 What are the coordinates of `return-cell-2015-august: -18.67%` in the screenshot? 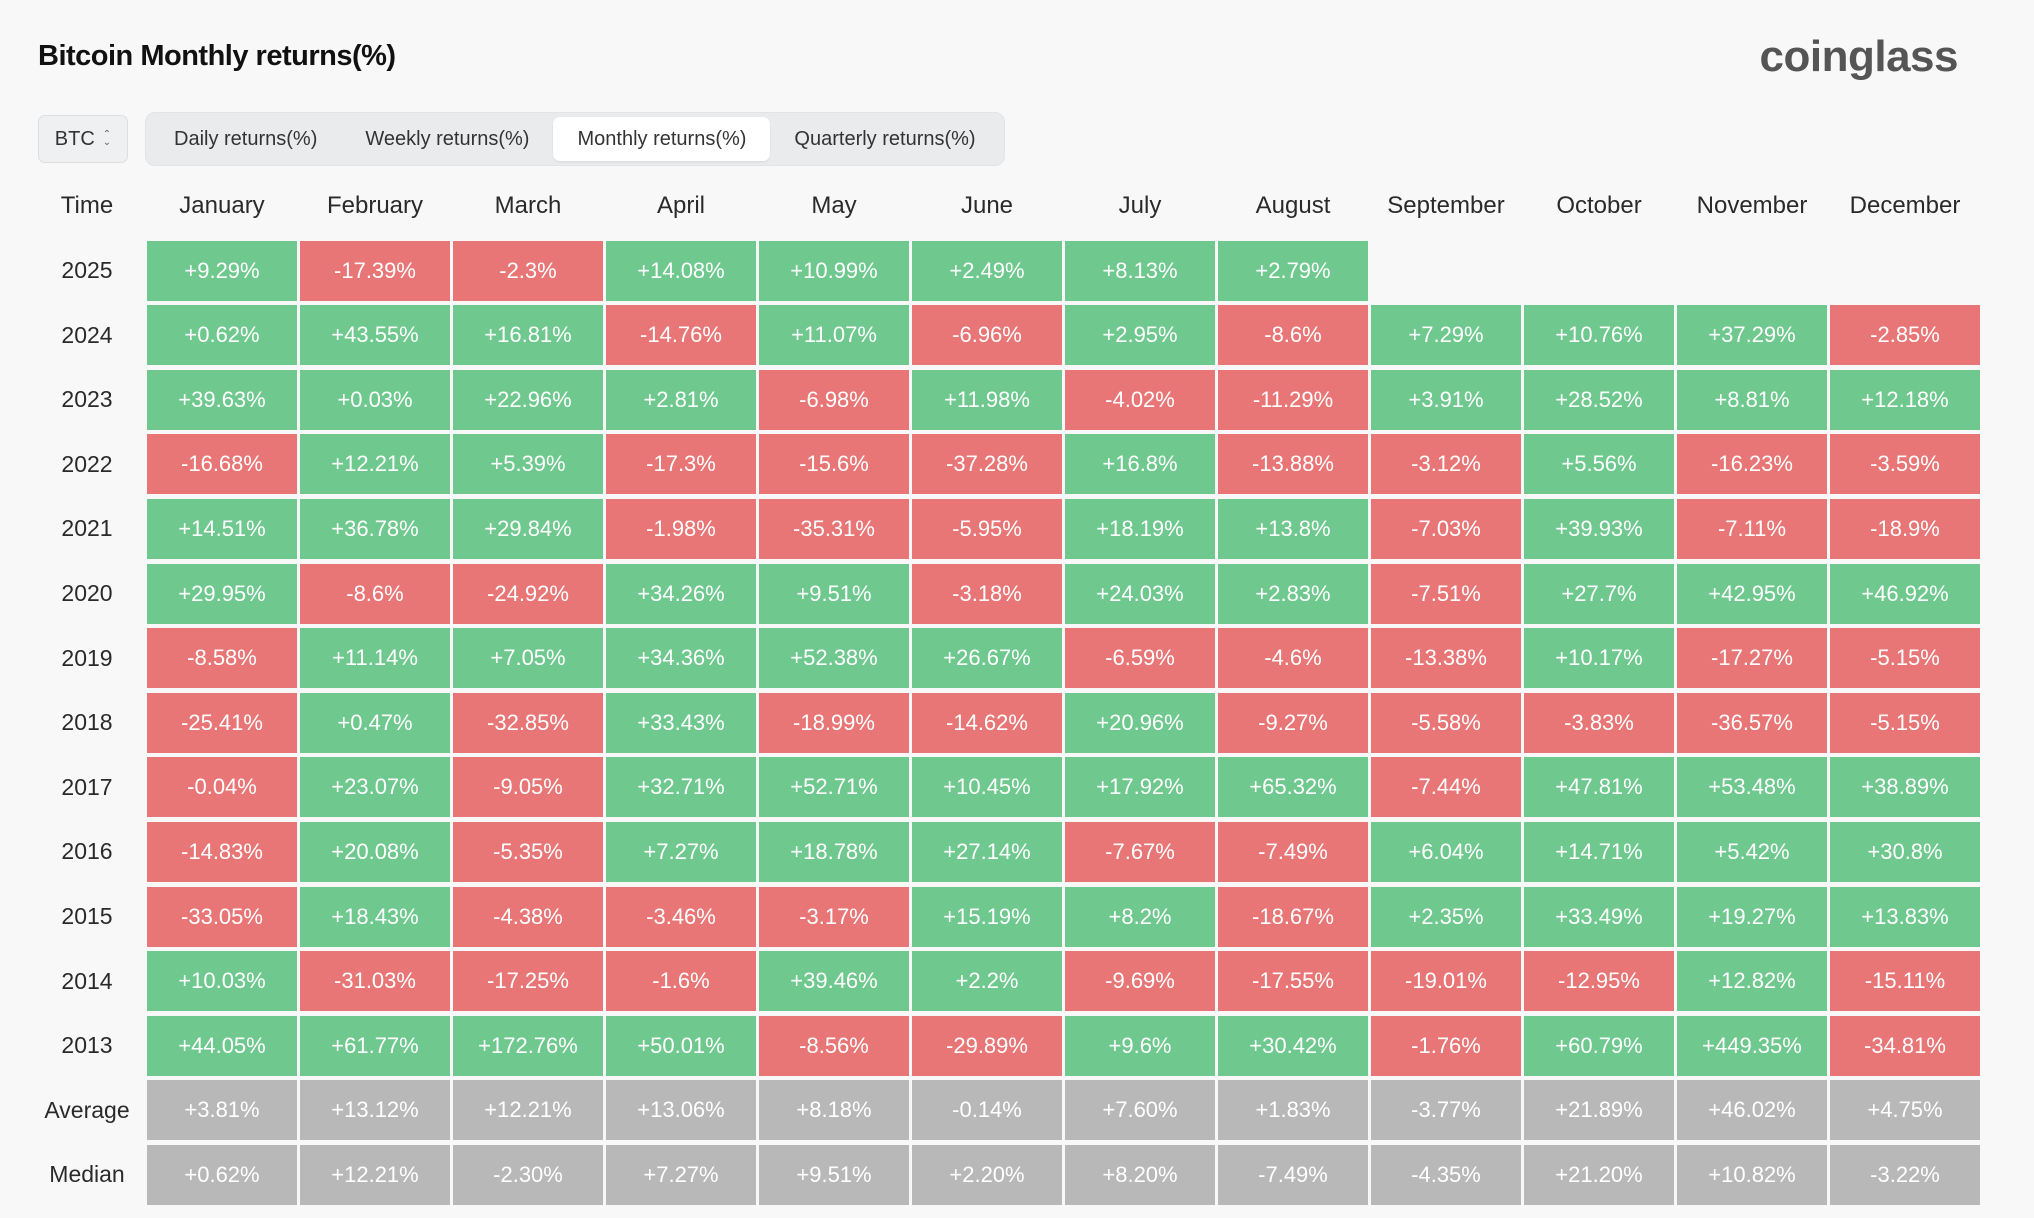 It's located at (1293, 916).